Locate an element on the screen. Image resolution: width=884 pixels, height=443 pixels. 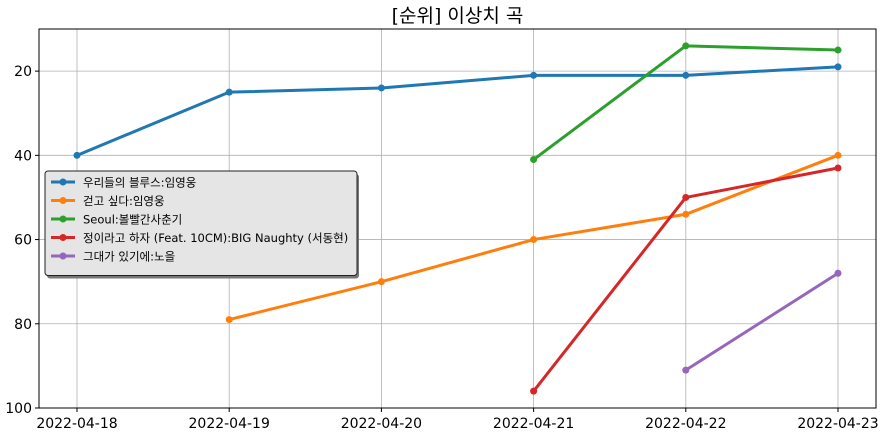
x-tick-label: 2022-04-18 is located at coordinates (76, 424).